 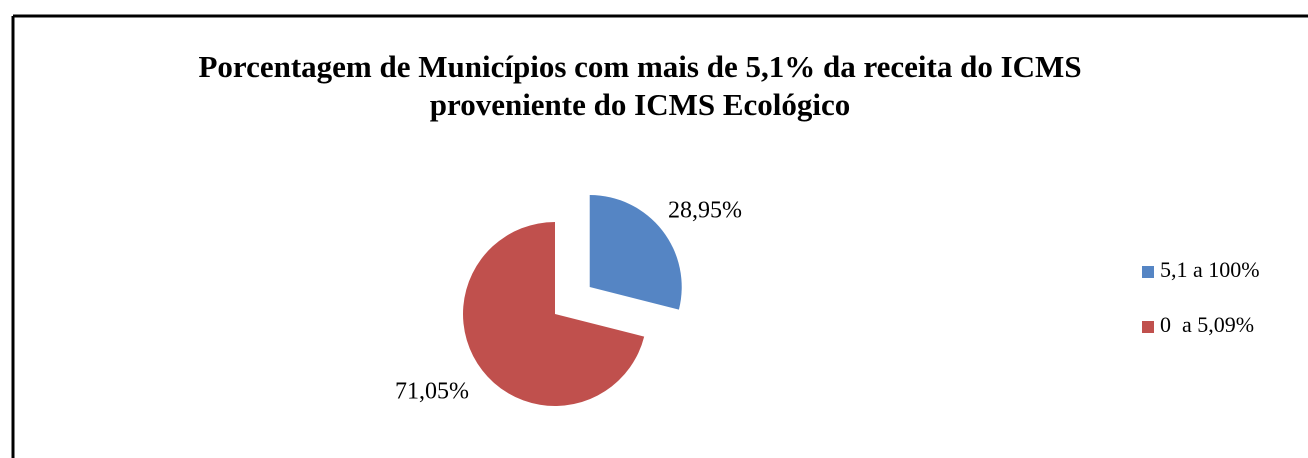 What do you see at coordinates (640, 104) in the screenshot?
I see `chart-title: proveniente do ICMS Ecológico` at bounding box center [640, 104].